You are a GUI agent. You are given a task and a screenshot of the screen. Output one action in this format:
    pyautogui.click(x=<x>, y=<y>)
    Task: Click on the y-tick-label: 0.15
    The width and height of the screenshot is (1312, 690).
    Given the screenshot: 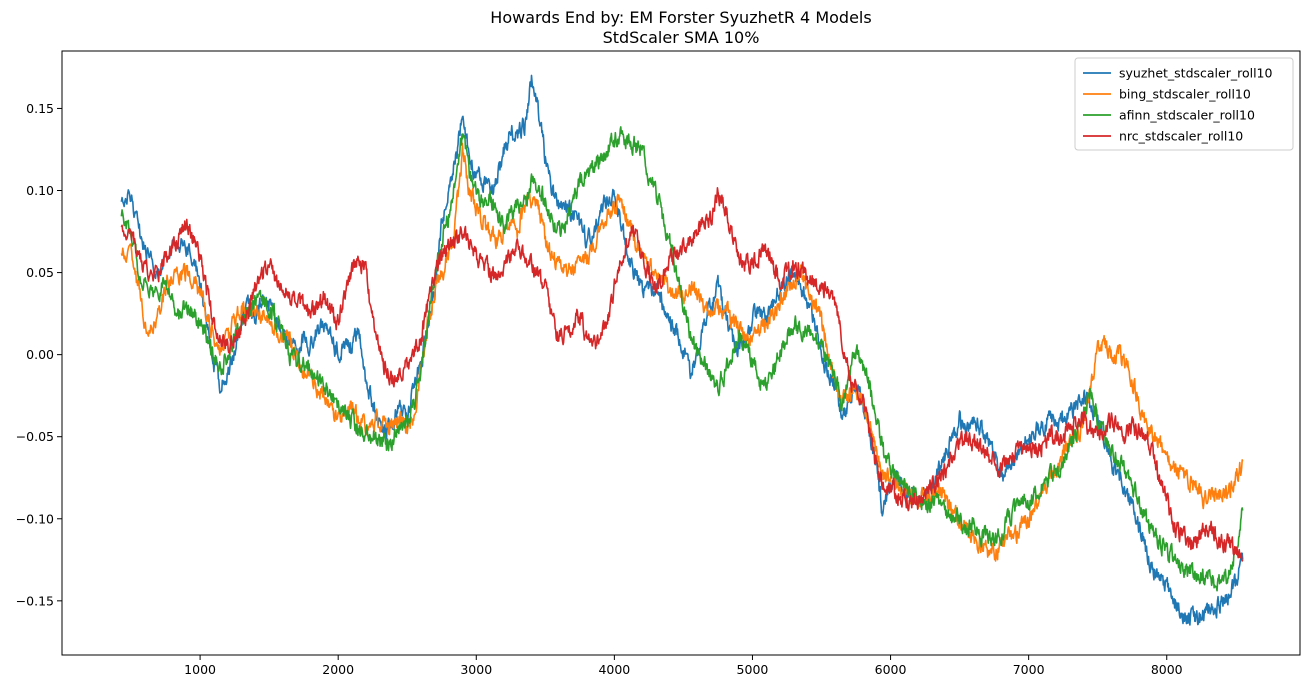 What is the action you would take?
    pyautogui.click(x=40, y=108)
    